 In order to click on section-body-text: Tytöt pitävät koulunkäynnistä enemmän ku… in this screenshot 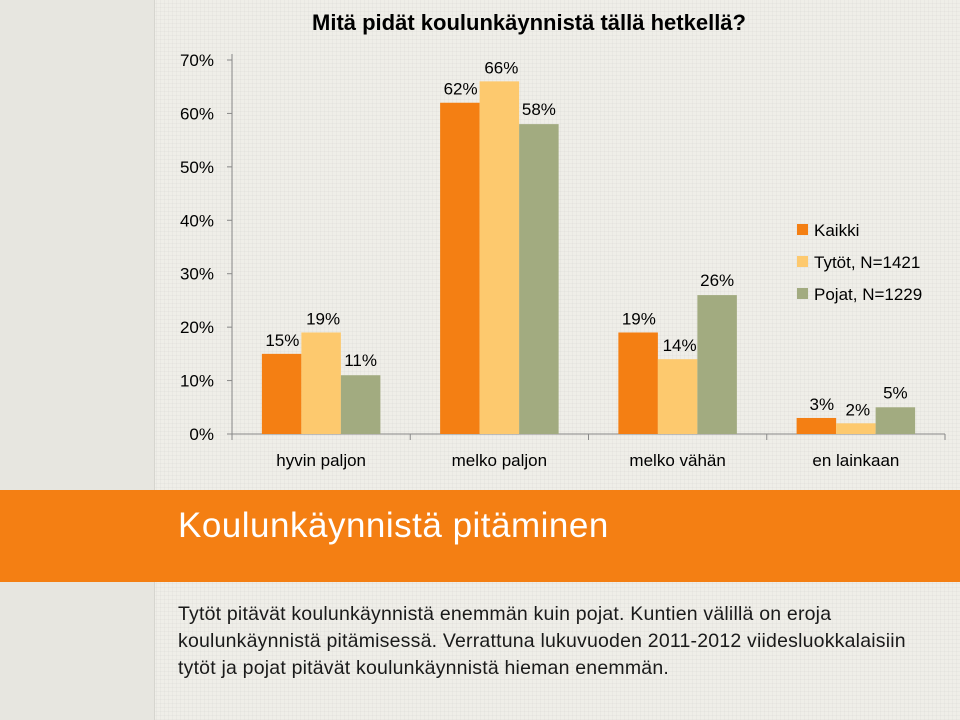, I will do `click(542, 641)`.